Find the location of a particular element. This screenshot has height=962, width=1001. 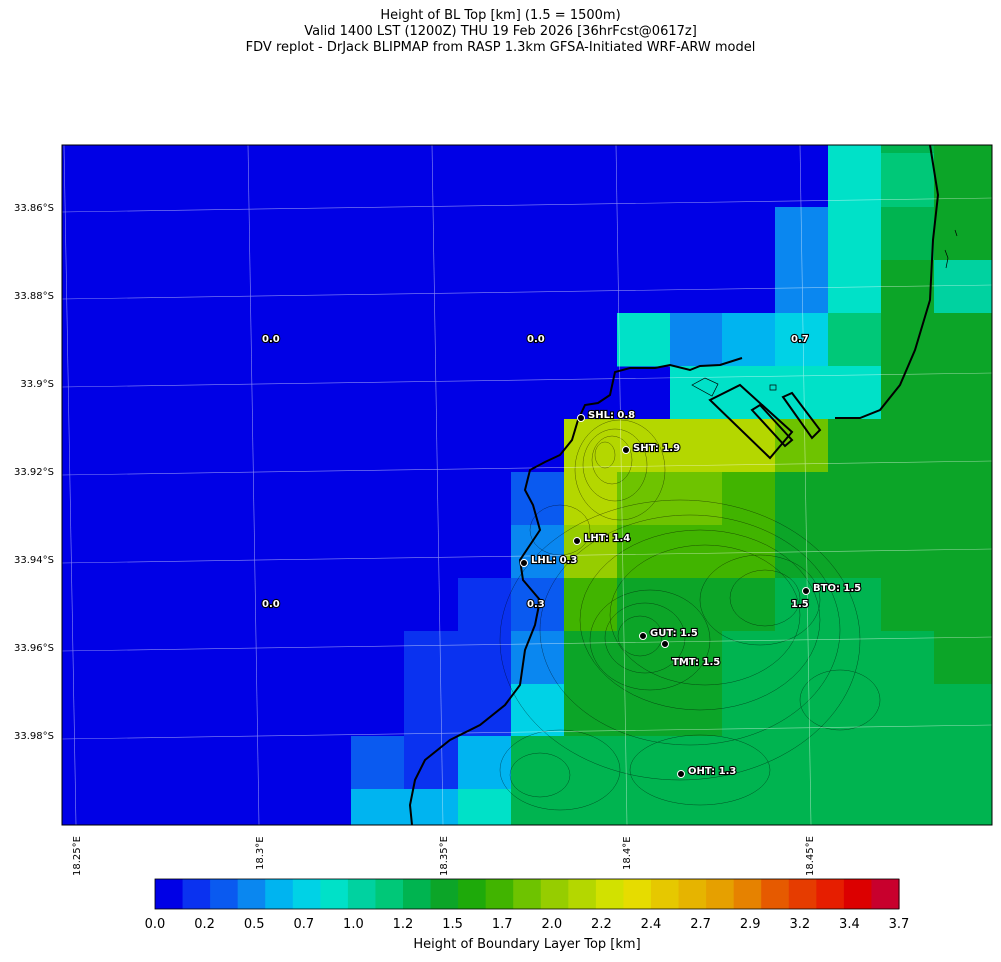

lat-label: 33.92°S is located at coordinates (34, 472).